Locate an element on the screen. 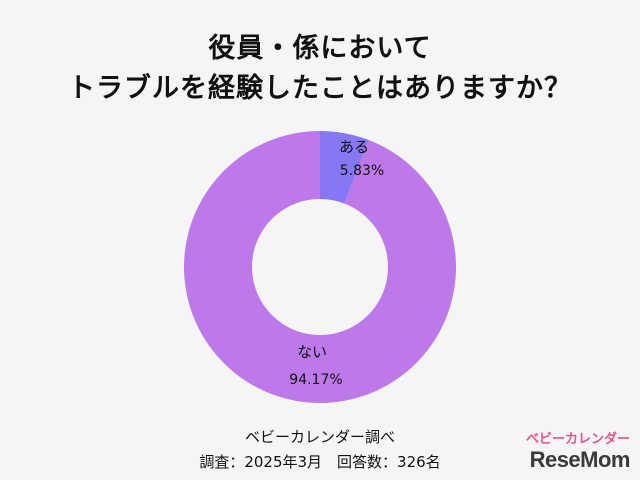 The image size is (640, 480). logo-subtitle: ベビーカレンダー is located at coordinates (577, 439).